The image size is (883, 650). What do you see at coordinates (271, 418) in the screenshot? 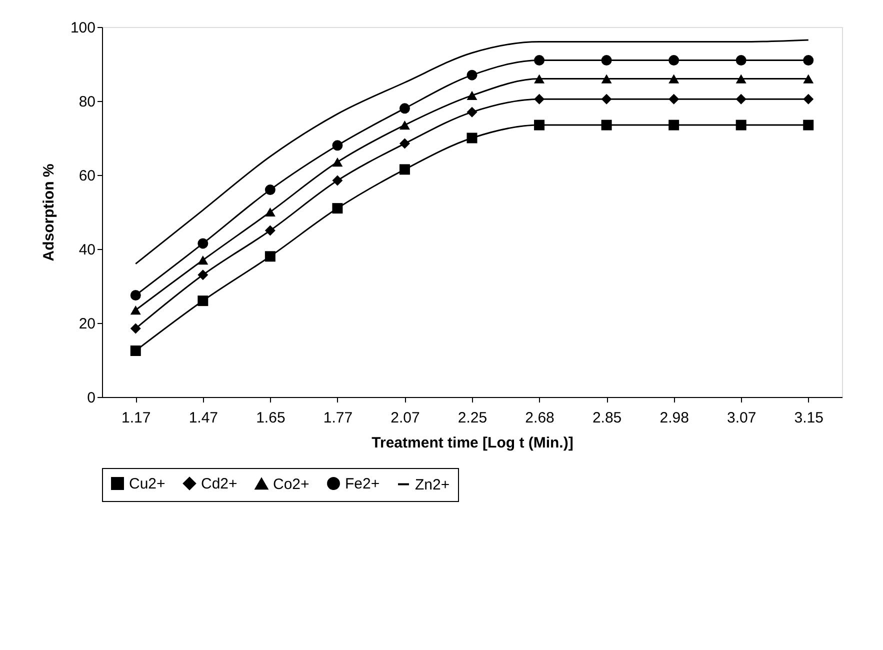
I see `x-tick-label: 1.65` at bounding box center [271, 418].